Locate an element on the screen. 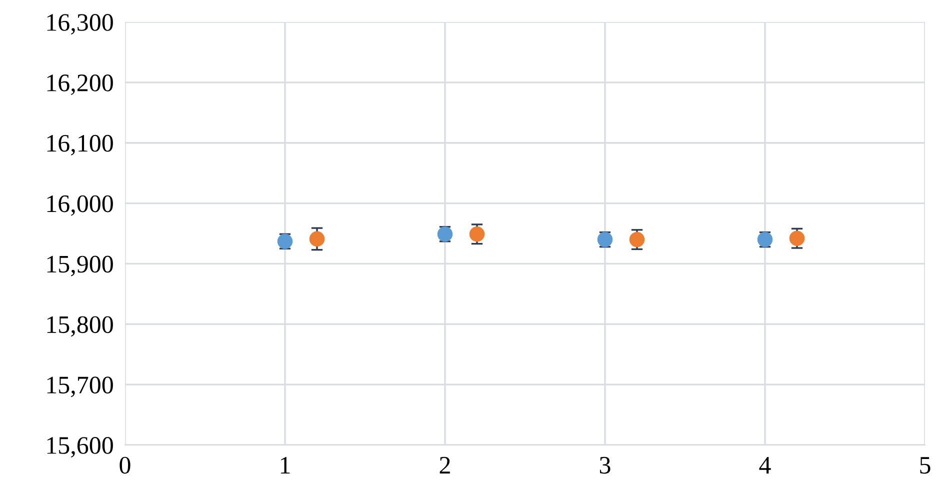 The width and height of the screenshot is (938, 497). y-tick-label: 15,800 is located at coordinates (80, 326).